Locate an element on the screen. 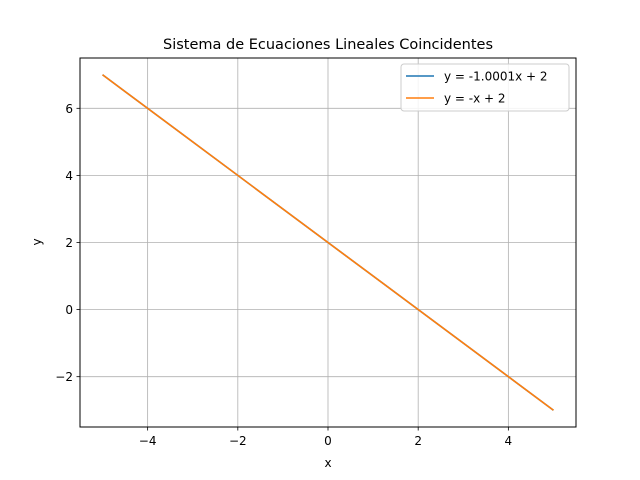  x-tick-label: −4 is located at coordinates (148, 441).